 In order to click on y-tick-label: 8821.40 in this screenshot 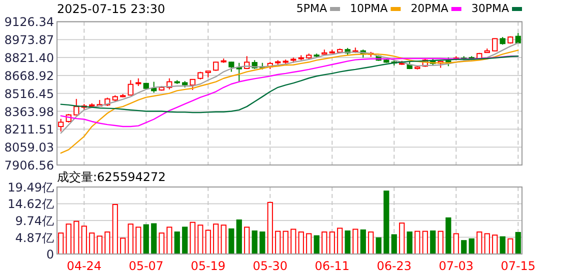, I will do `click(29, 58)`.